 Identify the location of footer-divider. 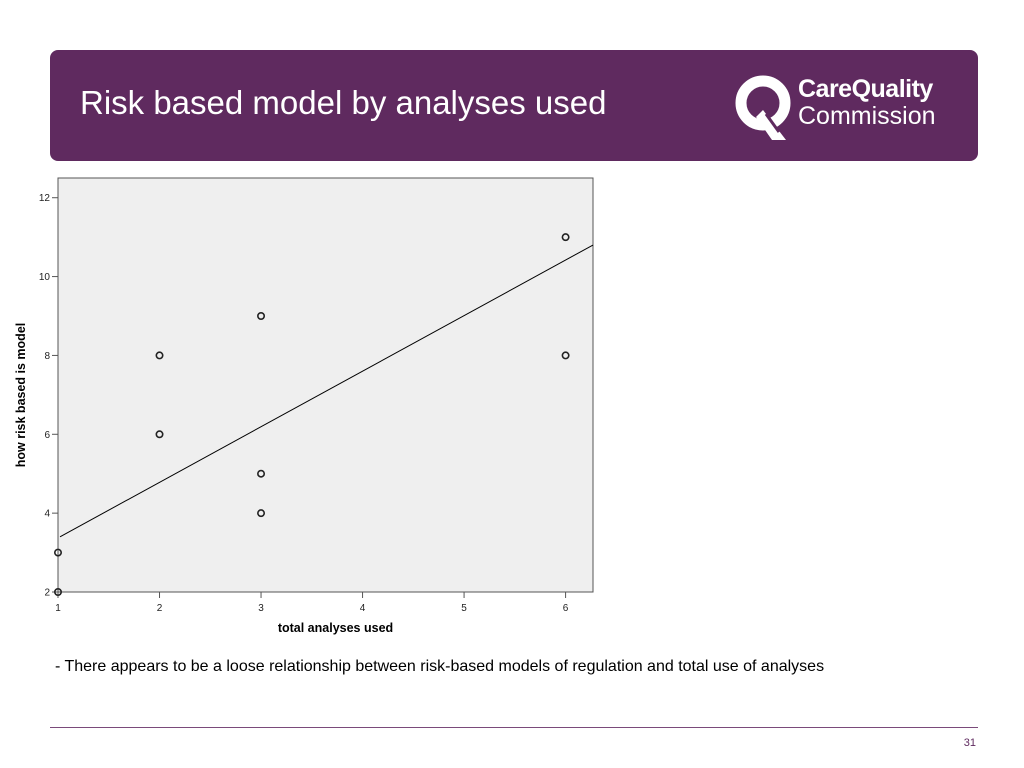
(514, 727).